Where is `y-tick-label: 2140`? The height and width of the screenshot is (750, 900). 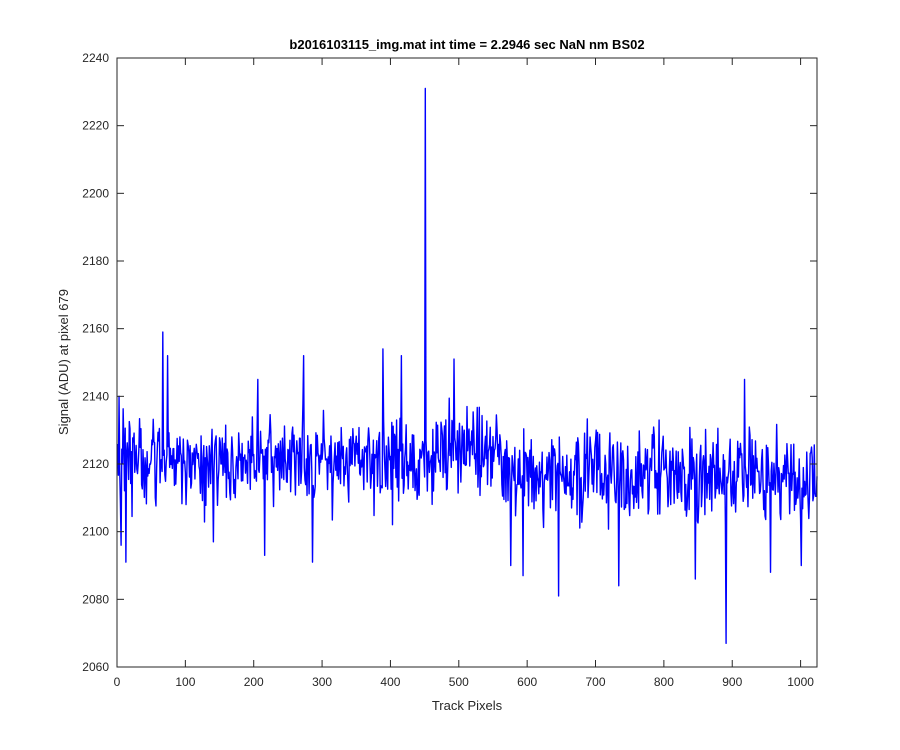
y-tick-label: 2140 is located at coordinates (95, 396).